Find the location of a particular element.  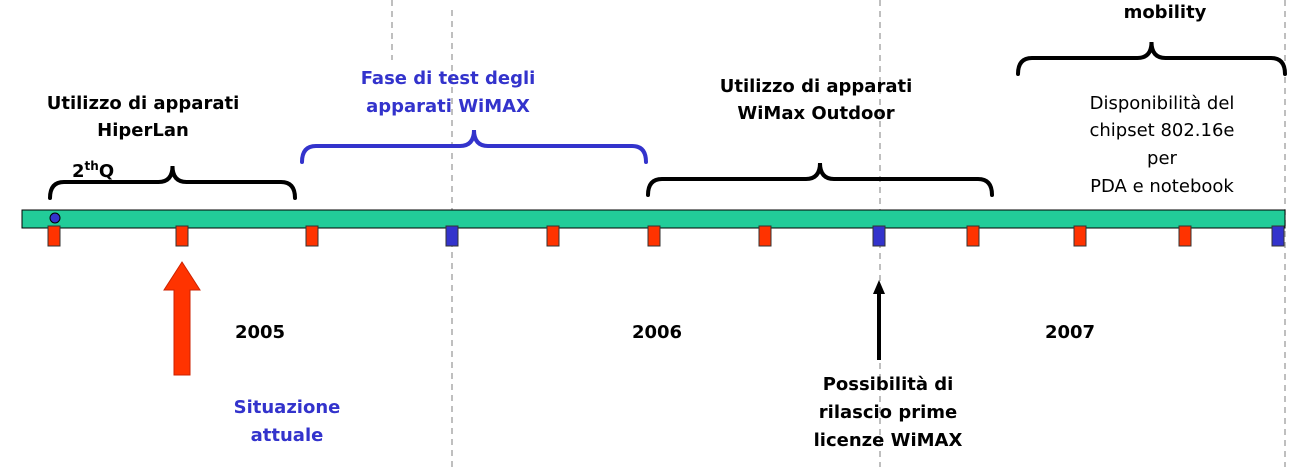

year-label: 2006 is located at coordinates (657, 332).